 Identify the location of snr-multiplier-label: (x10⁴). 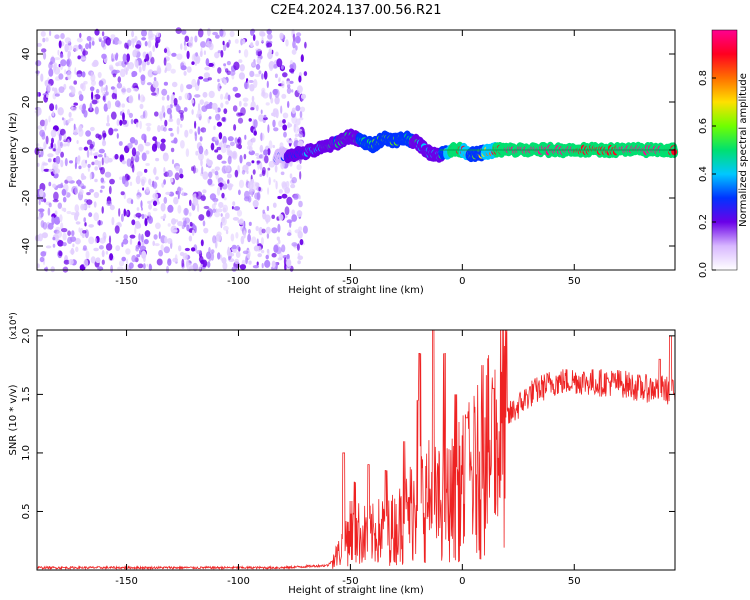
(14, 325).